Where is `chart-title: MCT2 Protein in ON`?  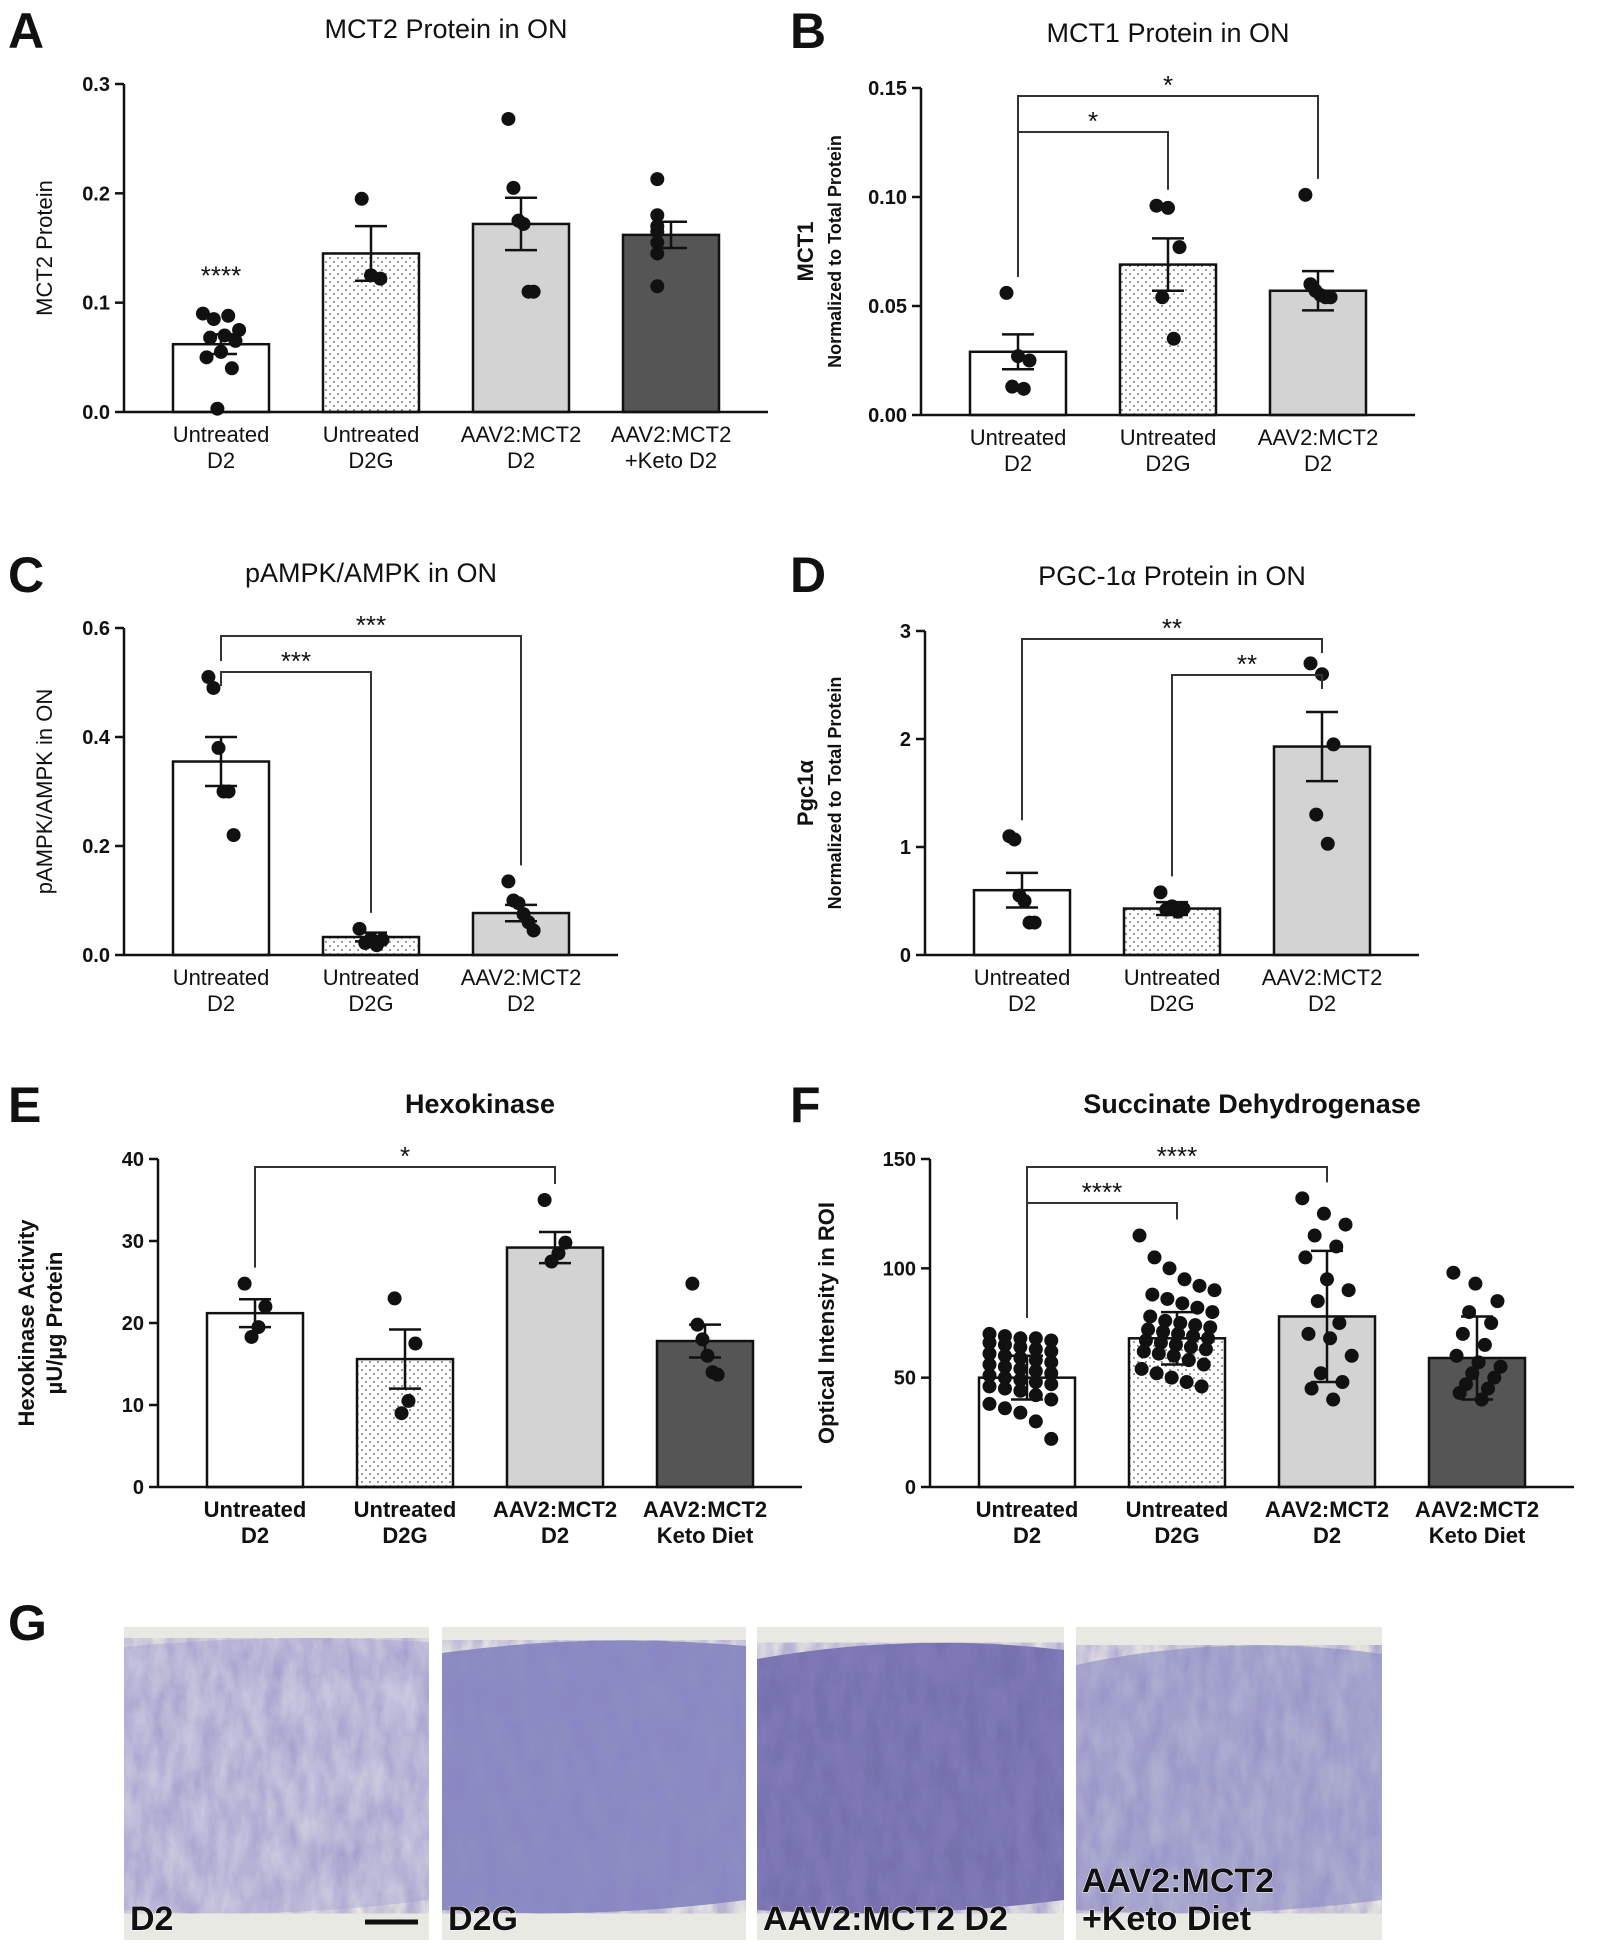 chart-title: MCT2 Protein in ON is located at coordinates (445, 29).